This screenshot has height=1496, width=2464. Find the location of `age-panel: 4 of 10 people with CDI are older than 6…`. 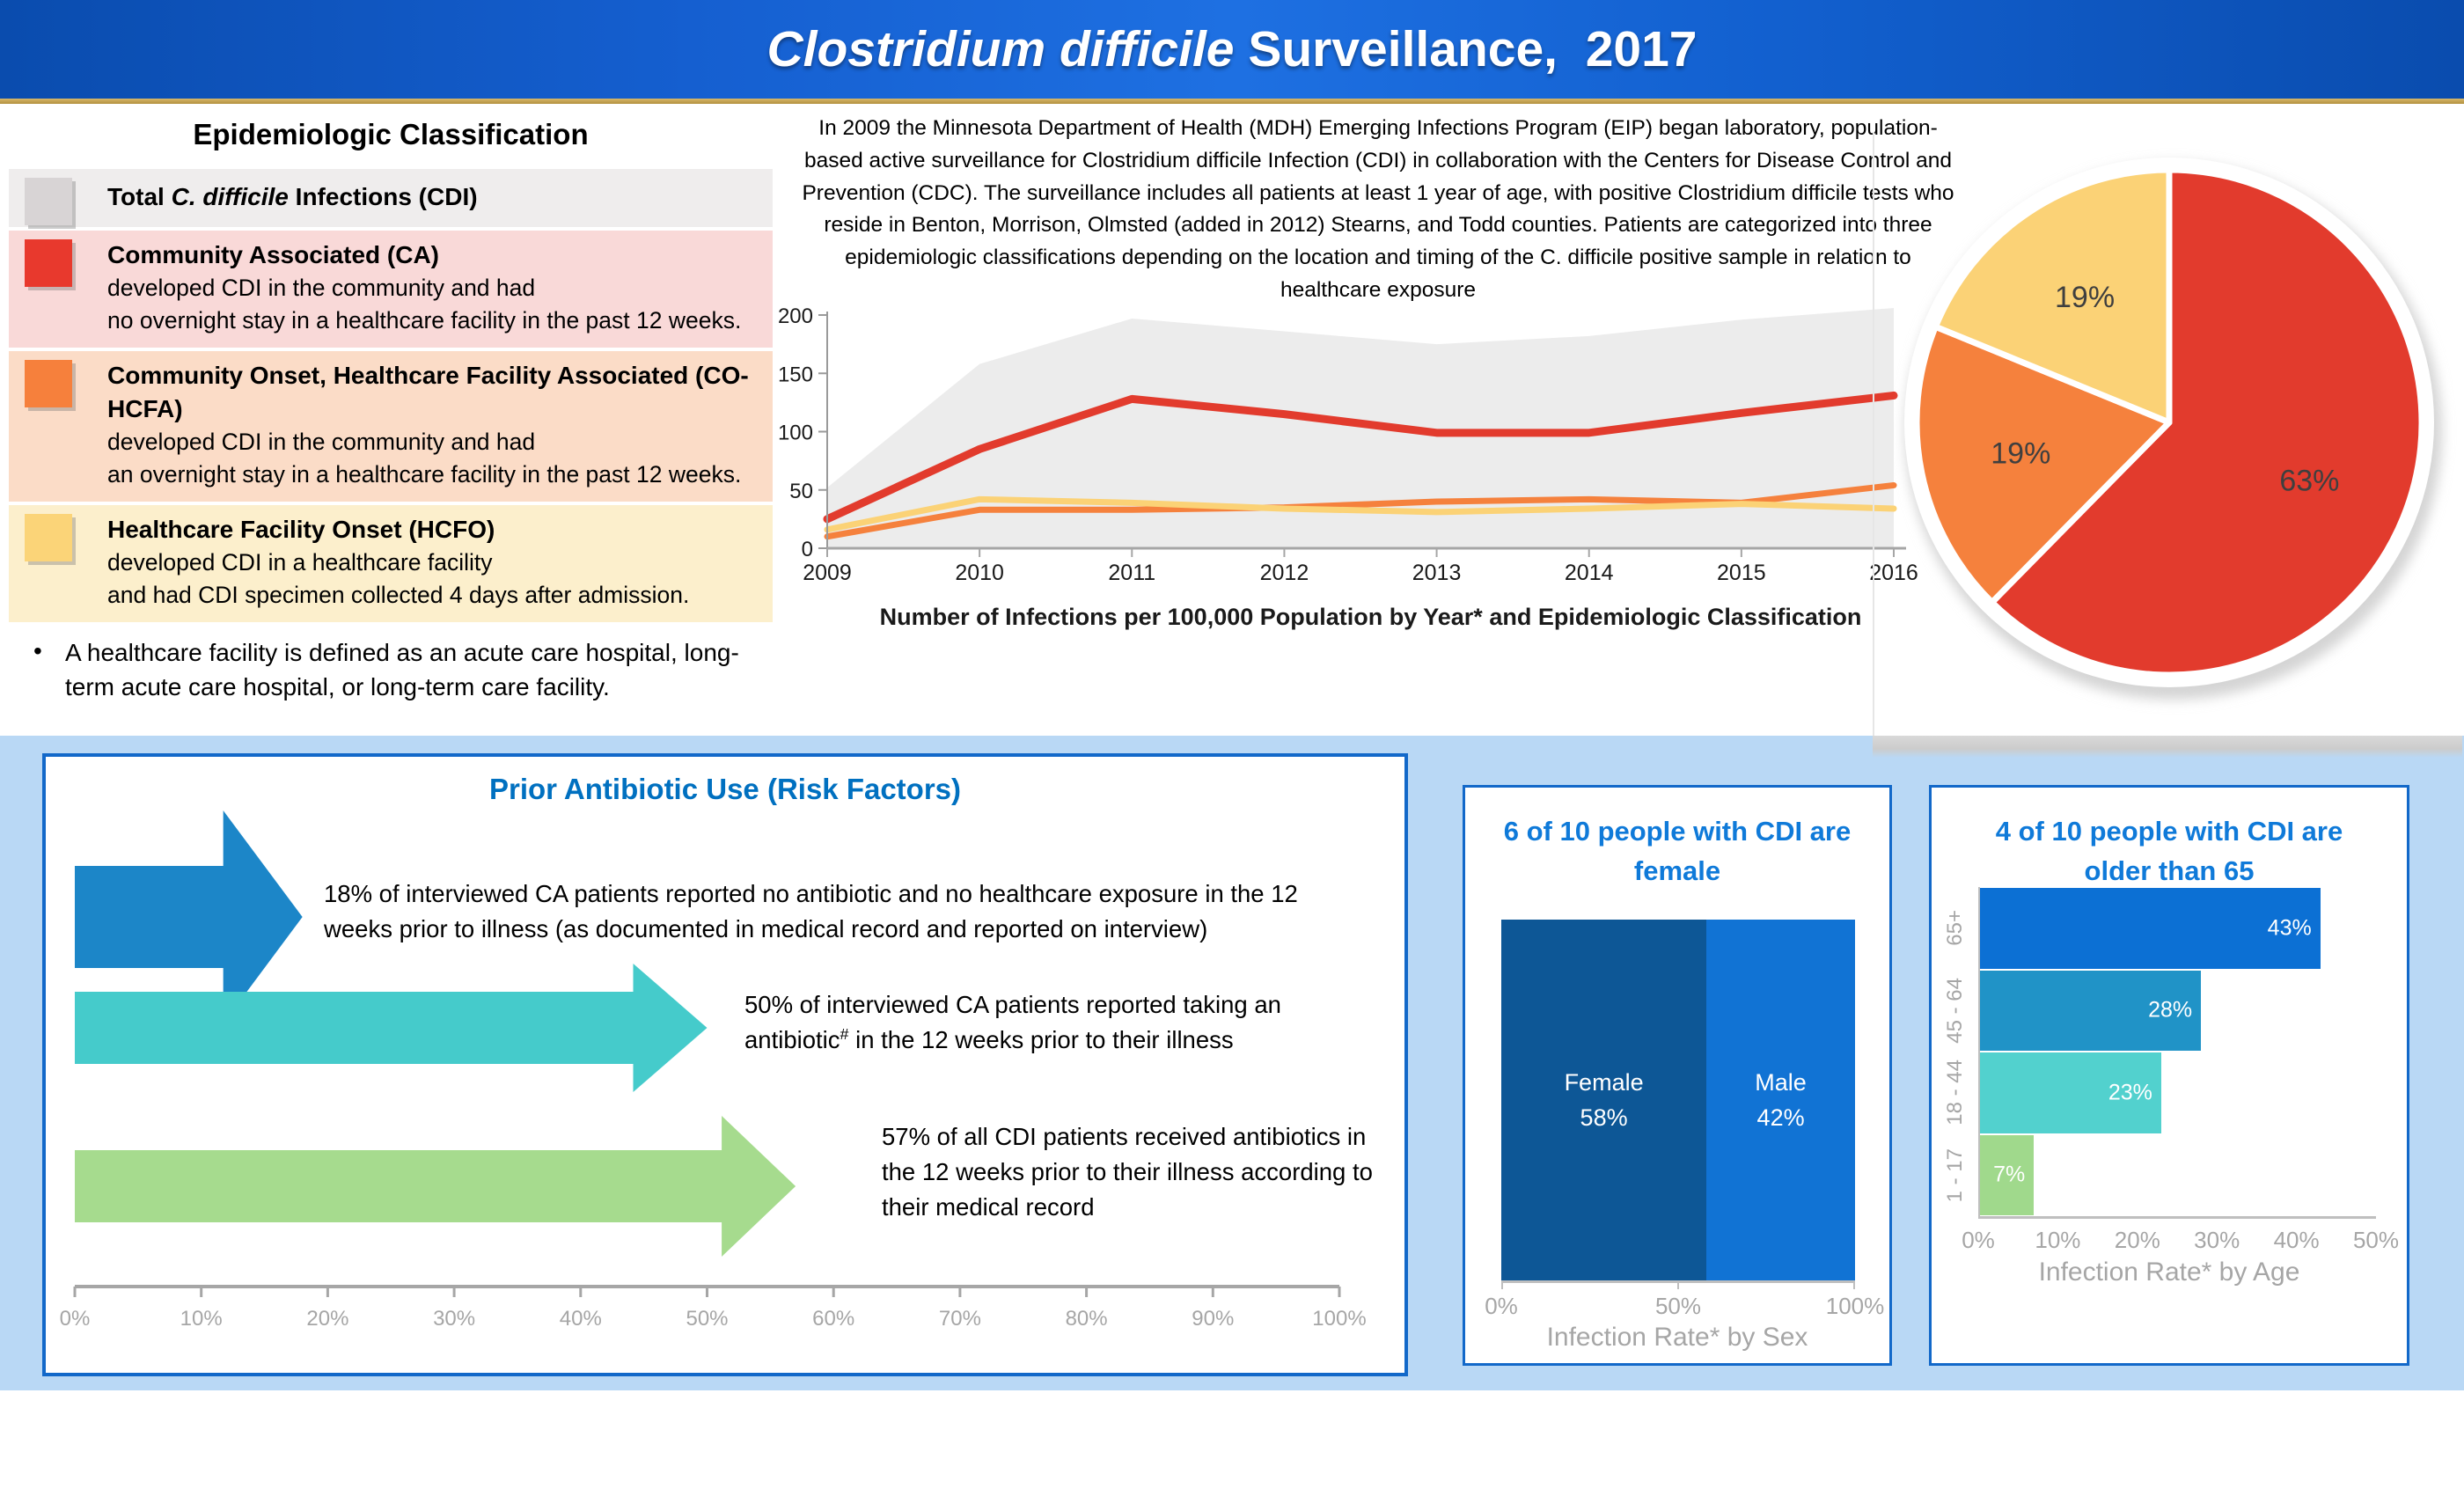

age-panel: 4 of 10 people with CDI are older than 6… is located at coordinates (2169, 1075).